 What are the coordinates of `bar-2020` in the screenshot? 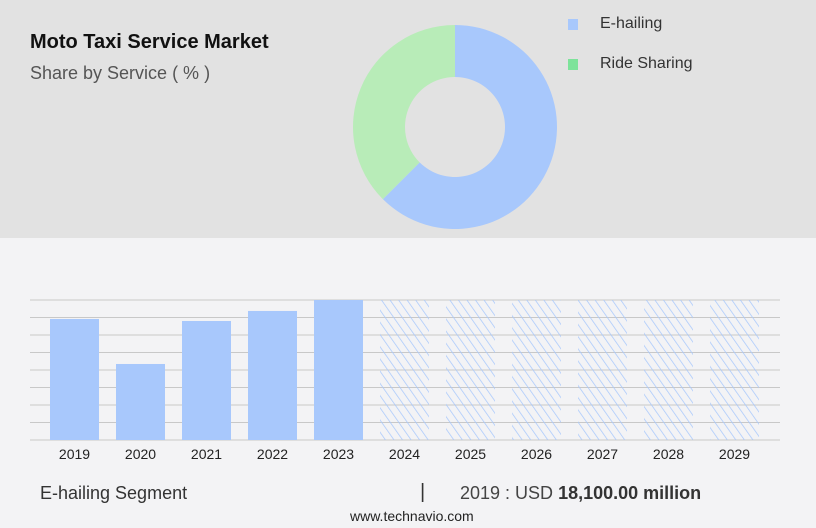 It's located at (140, 401).